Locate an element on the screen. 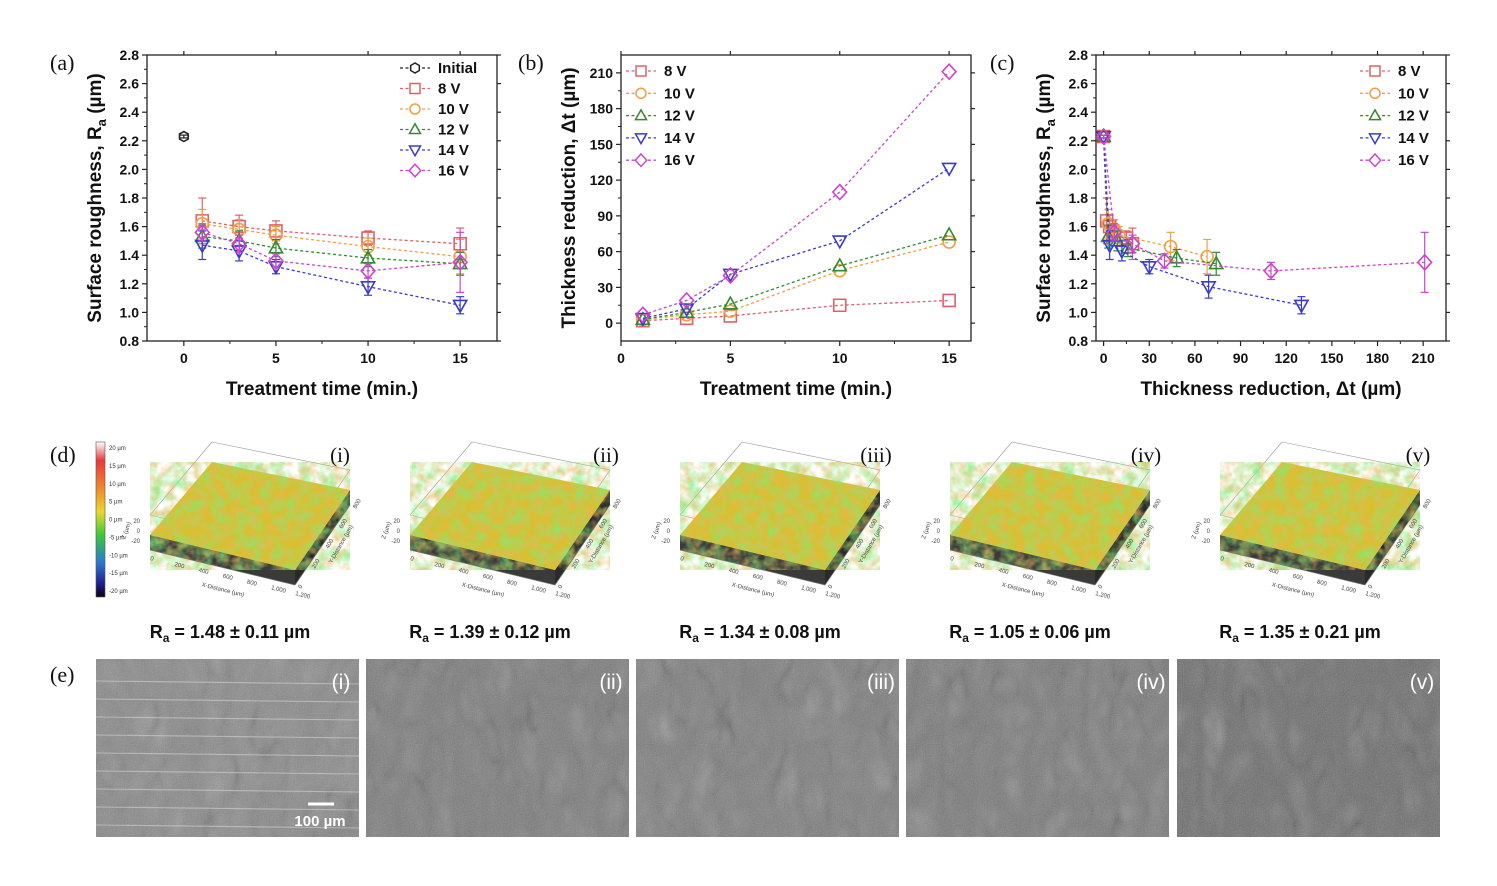 The height and width of the screenshot is (886, 1497). y-tick-label: 210 is located at coordinates (602, 73).